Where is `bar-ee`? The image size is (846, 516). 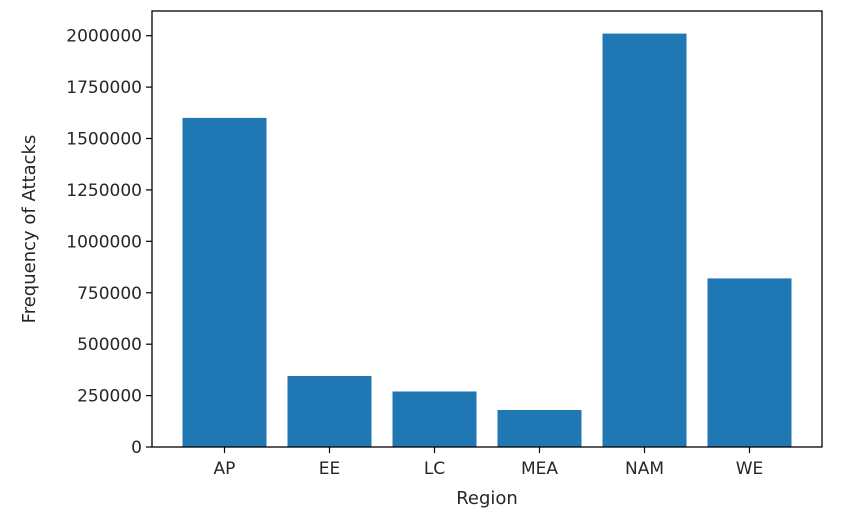 bar-ee is located at coordinates (329, 411).